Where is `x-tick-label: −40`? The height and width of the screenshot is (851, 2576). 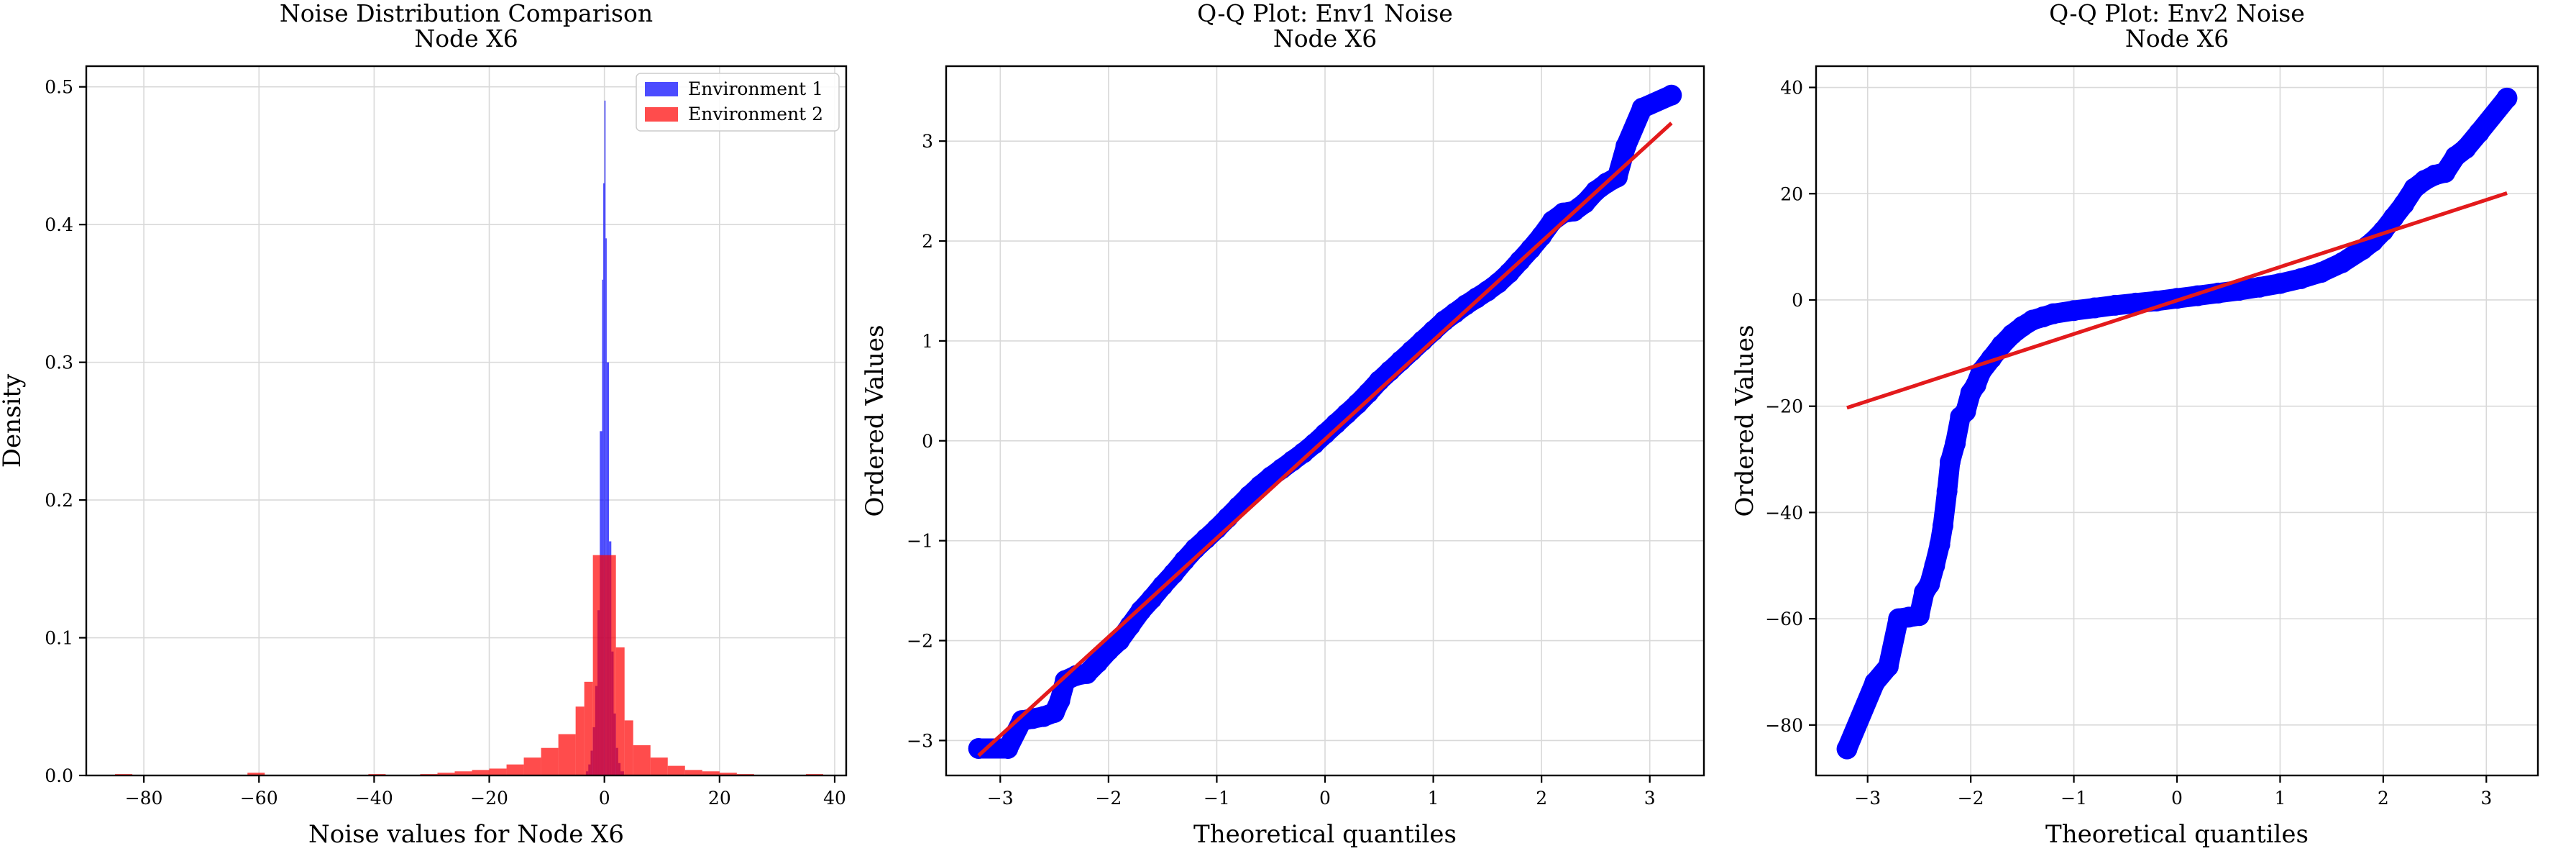
x-tick-label: −40 is located at coordinates (374, 798).